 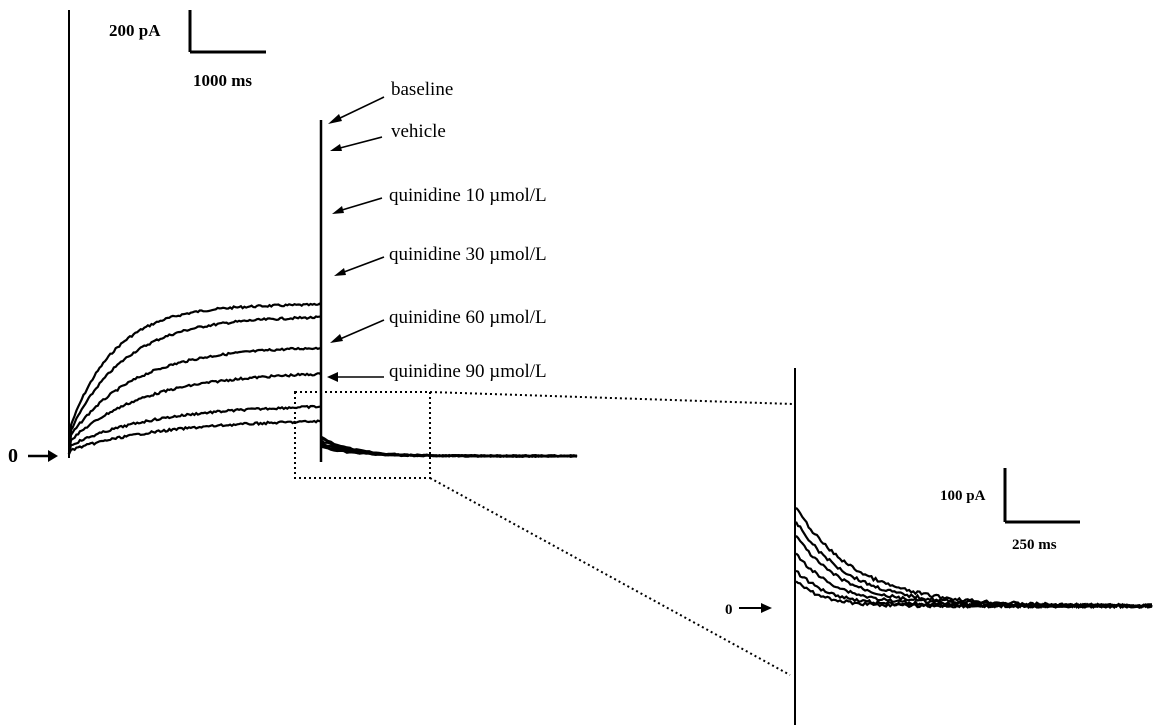 What do you see at coordinates (963, 496) in the screenshot?
I see `inset-scale-y-label: 100 pA` at bounding box center [963, 496].